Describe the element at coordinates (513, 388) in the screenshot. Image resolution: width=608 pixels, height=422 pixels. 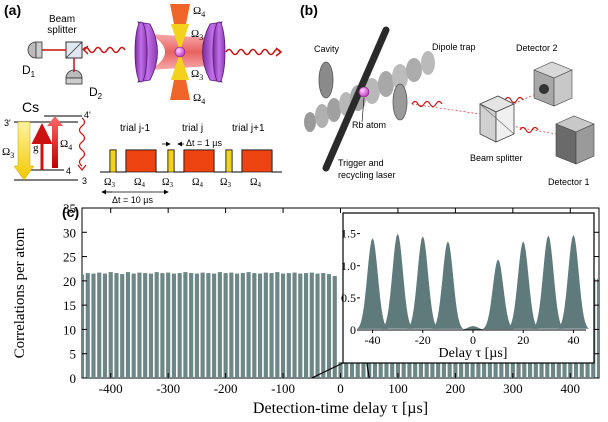
I see `main-xtick-label: 300` at that location.